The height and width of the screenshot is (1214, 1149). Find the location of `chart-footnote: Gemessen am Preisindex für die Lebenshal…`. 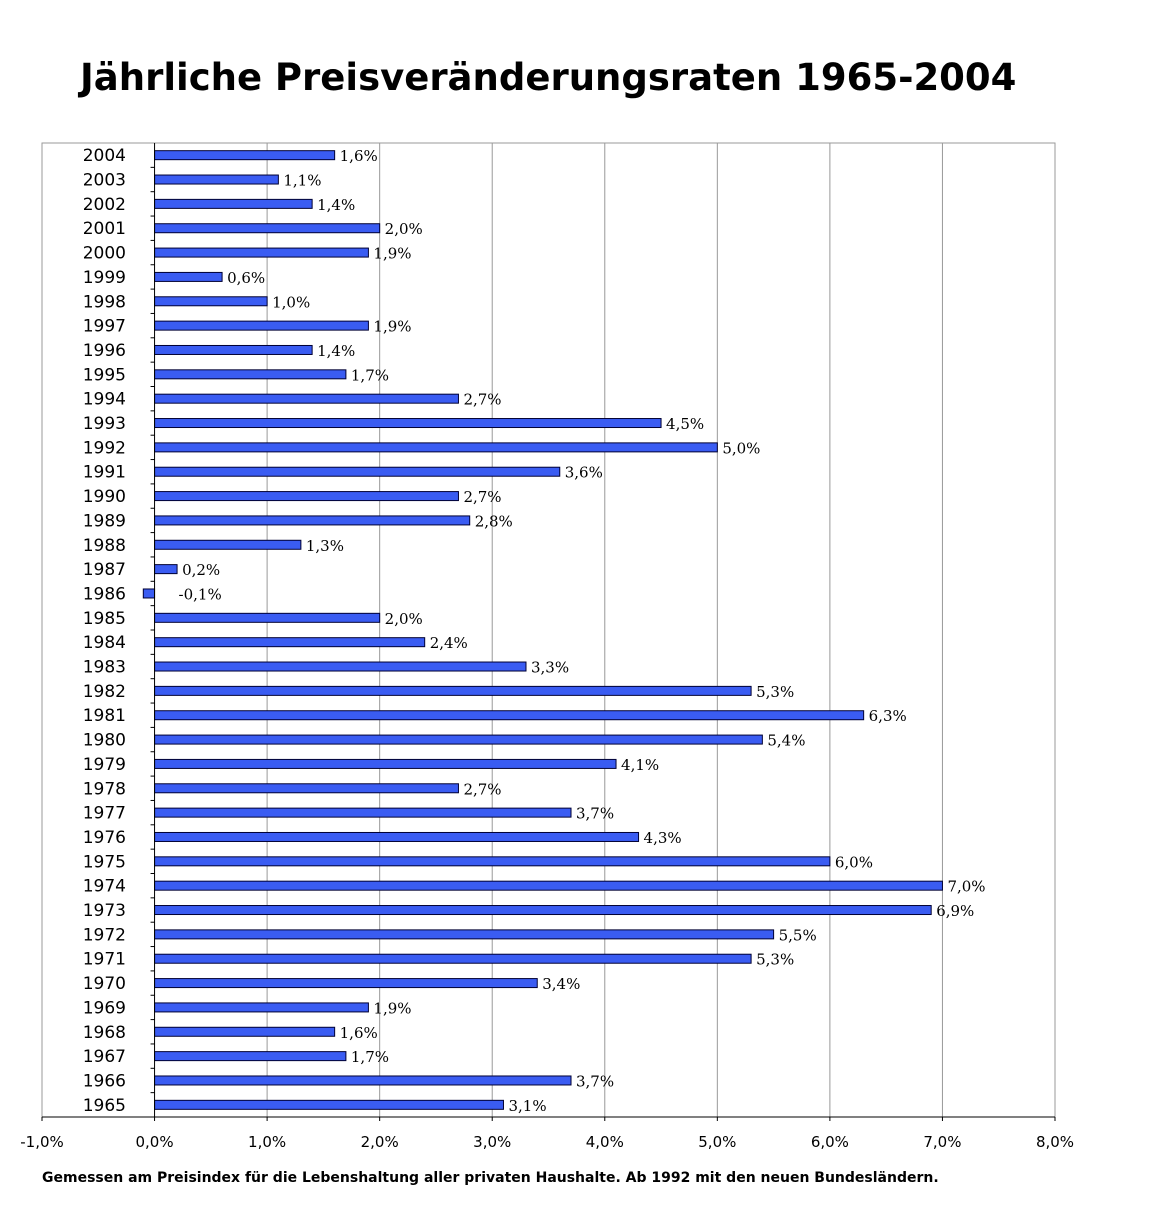

chart-footnote: Gemessen am Preisindex für die Lebenshal… is located at coordinates (490, 1178).